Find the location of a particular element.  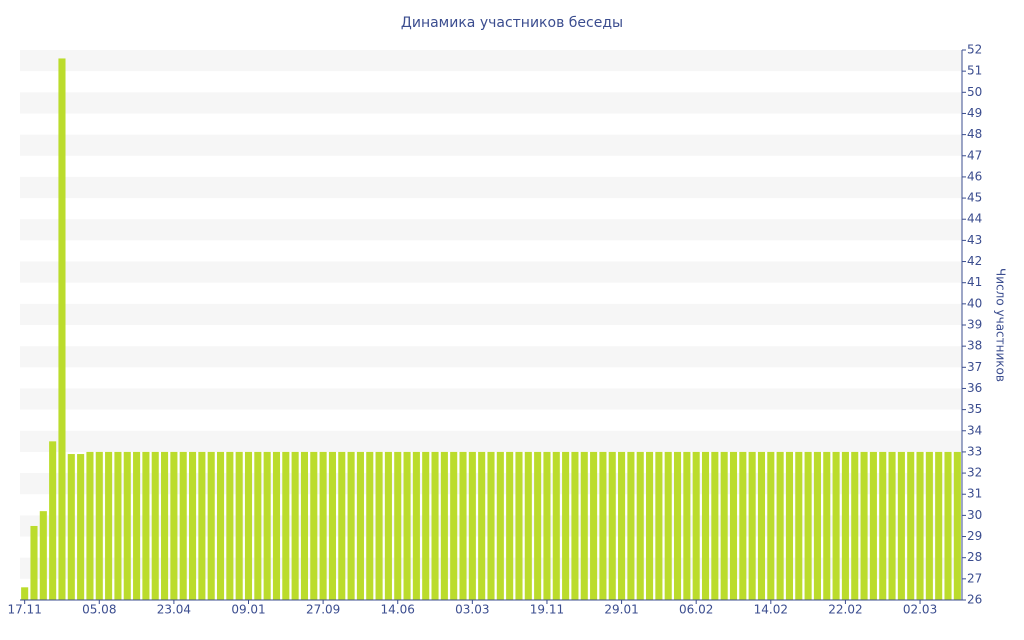

x-tick-label: 02.03 is located at coordinates (920, 610).